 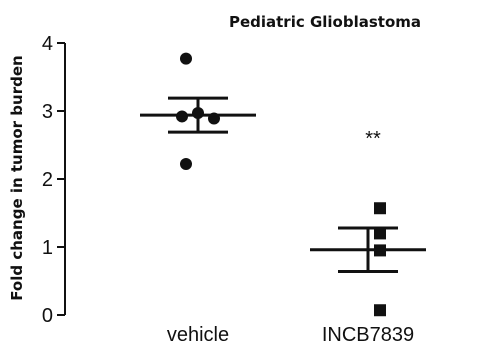 What do you see at coordinates (290, 335) in the screenshot?
I see `x-axis-categories: vehicle INCB7839` at bounding box center [290, 335].